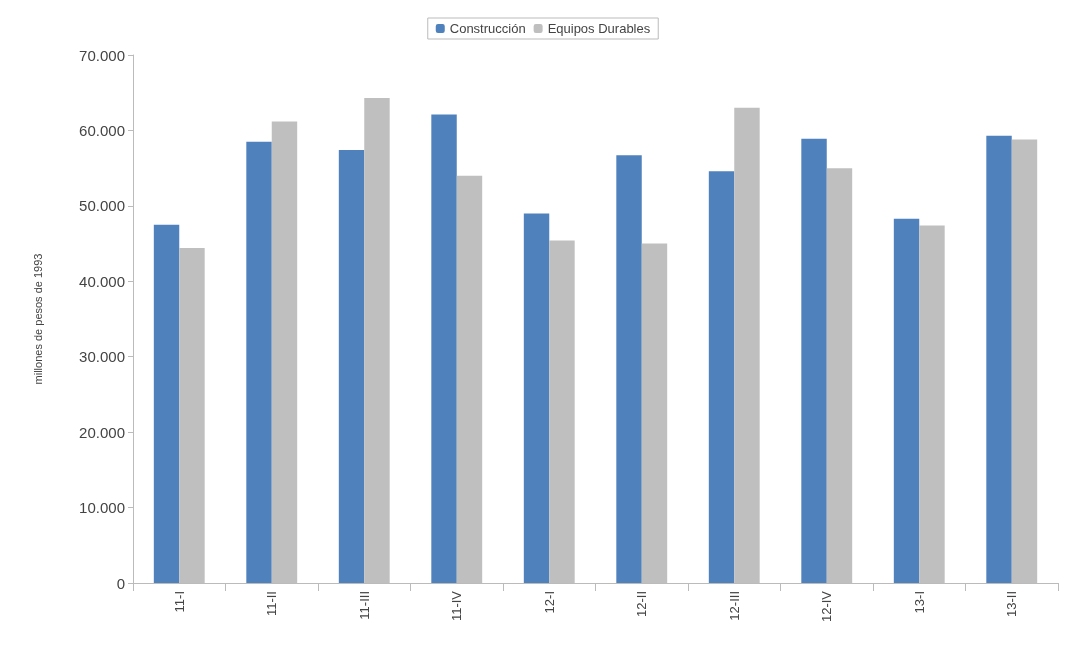 The height and width of the screenshot is (665, 1086). What do you see at coordinates (1012, 604) in the screenshot?
I see `x-tick-label: 13-II` at bounding box center [1012, 604].